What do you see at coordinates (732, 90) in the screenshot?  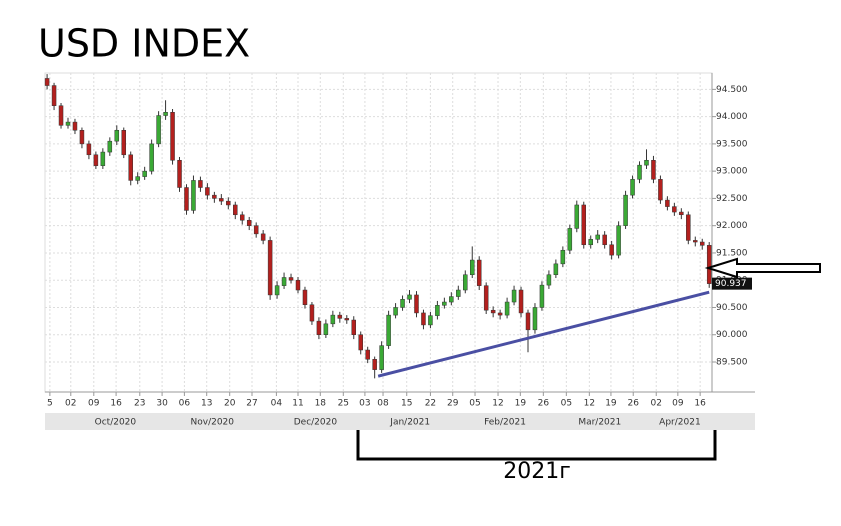 I see `y-tick-label: 94.500` at bounding box center [732, 90].